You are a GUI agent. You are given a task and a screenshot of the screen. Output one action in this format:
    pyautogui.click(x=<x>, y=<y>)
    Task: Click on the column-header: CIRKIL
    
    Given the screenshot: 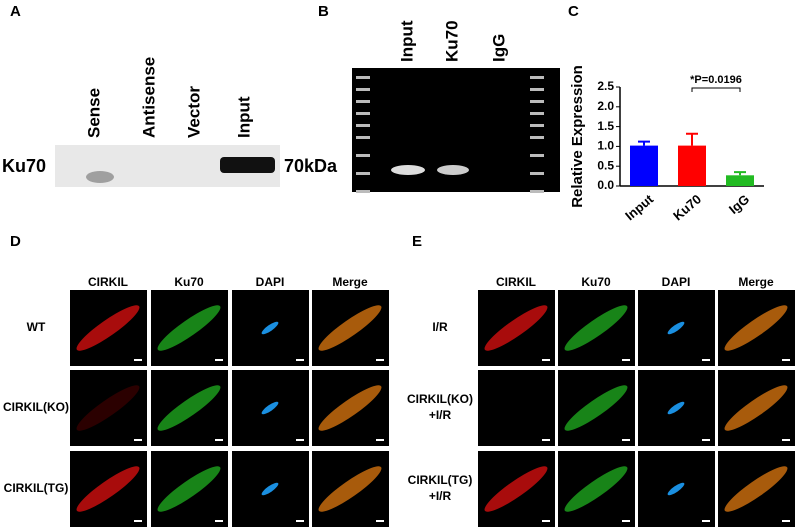 What is the action you would take?
    pyautogui.click(x=516, y=282)
    